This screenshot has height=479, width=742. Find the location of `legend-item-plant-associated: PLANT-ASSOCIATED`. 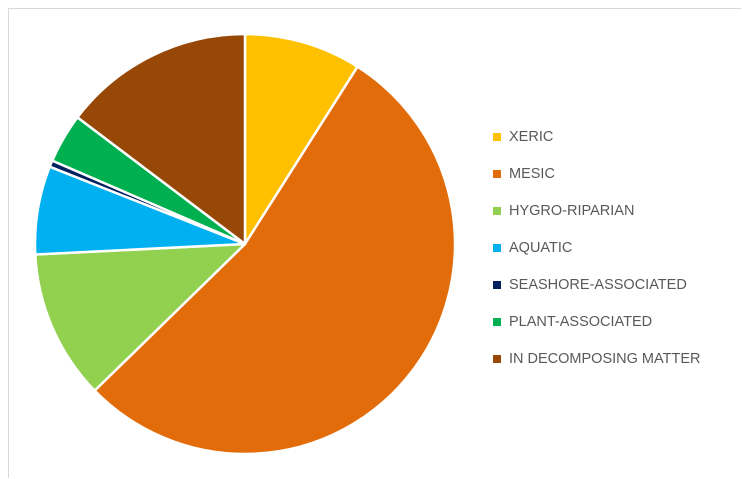

legend-item-plant-associated: PLANT-ASSOCIATED is located at coordinates (615, 321).